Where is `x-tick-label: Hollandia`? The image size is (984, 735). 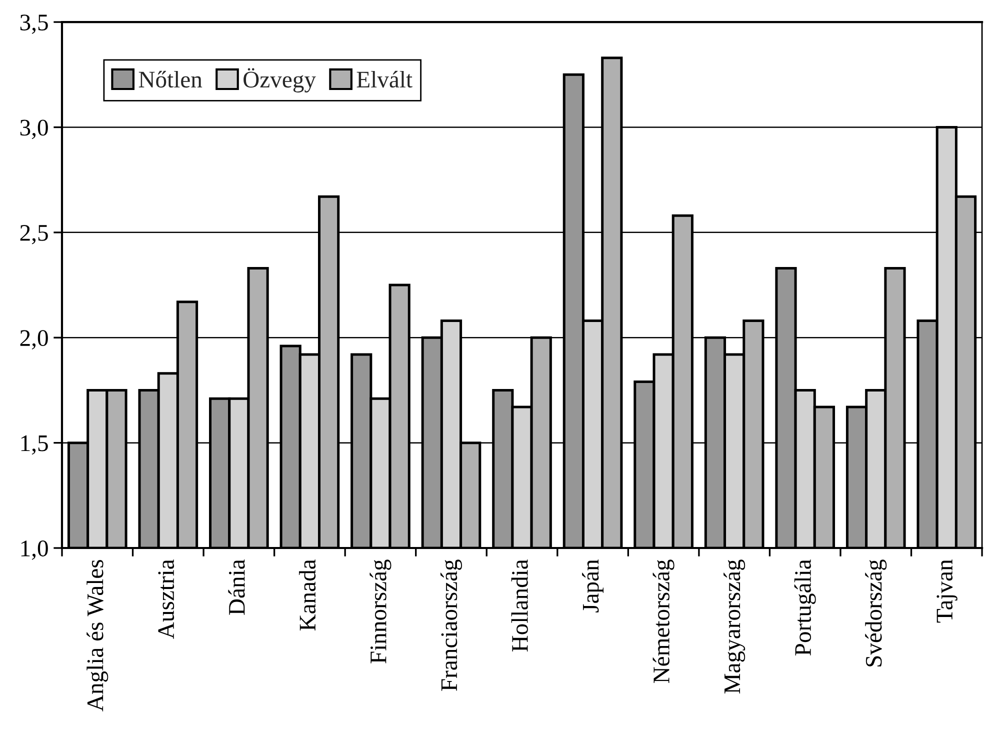
x-tick-label: Hollandia is located at coordinates (519, 605).